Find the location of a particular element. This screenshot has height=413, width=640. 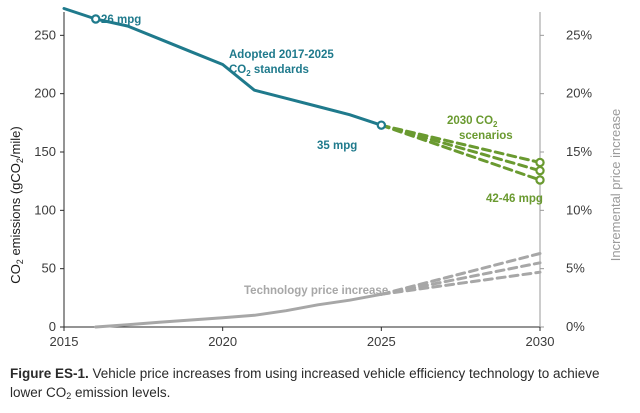

y-right-tick-label: 25% is located at coordinates (579, 34).